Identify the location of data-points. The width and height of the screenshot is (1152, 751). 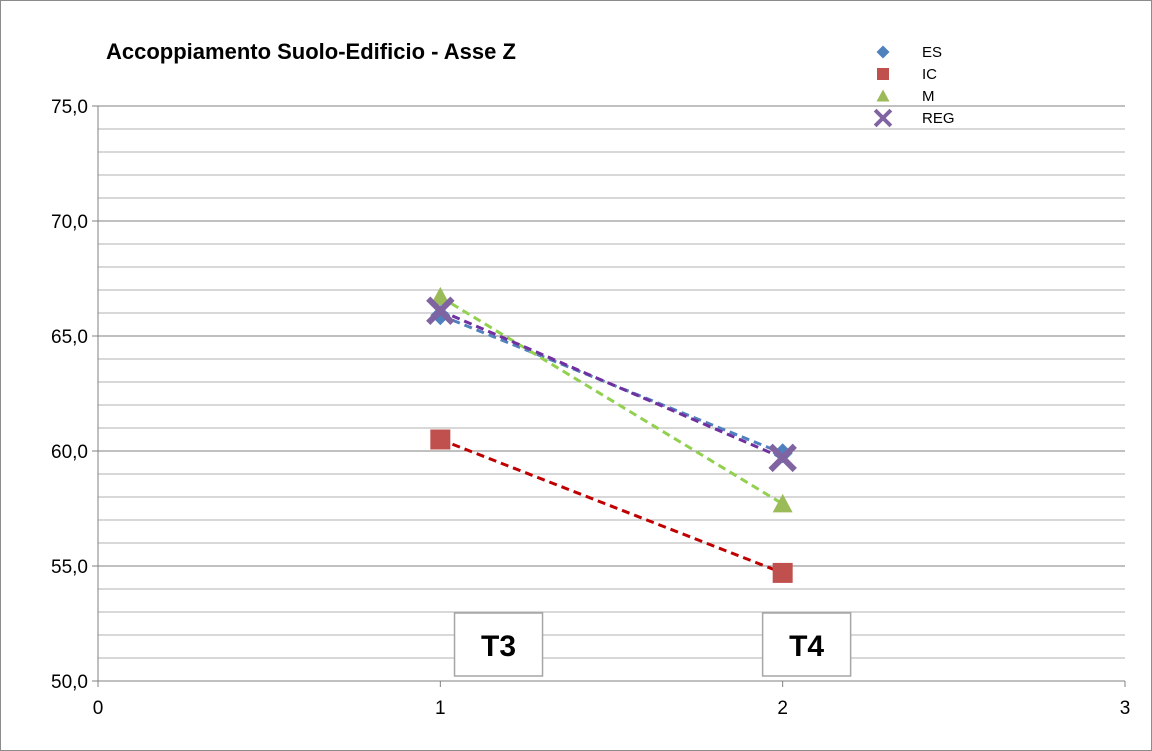
(611, 434).